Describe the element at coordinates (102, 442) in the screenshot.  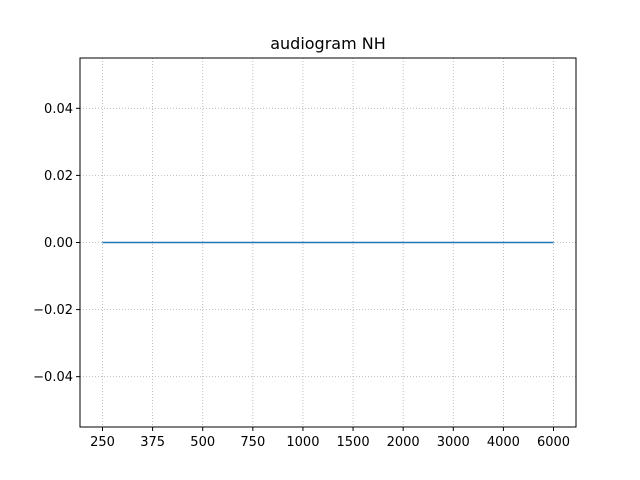
I see `x-tick-label: 250` at that location.